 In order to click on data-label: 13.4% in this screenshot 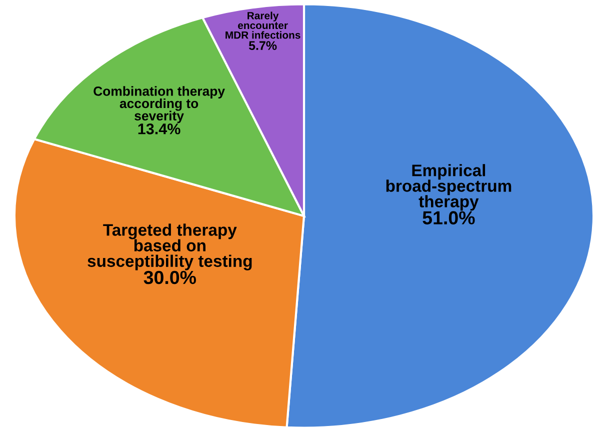, I will do `click(159, 129)`.